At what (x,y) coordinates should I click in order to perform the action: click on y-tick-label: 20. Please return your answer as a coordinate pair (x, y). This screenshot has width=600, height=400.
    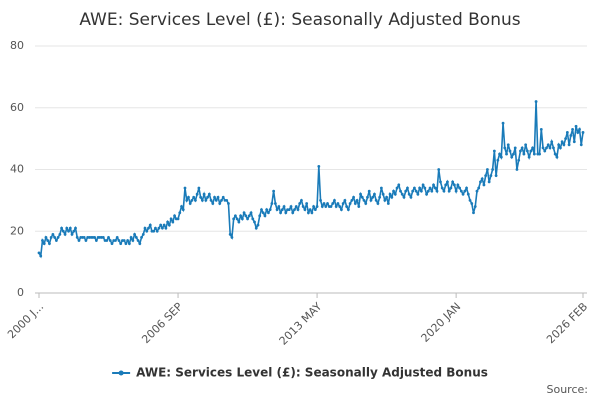
    Looking at the image, I should click on (17, 230).